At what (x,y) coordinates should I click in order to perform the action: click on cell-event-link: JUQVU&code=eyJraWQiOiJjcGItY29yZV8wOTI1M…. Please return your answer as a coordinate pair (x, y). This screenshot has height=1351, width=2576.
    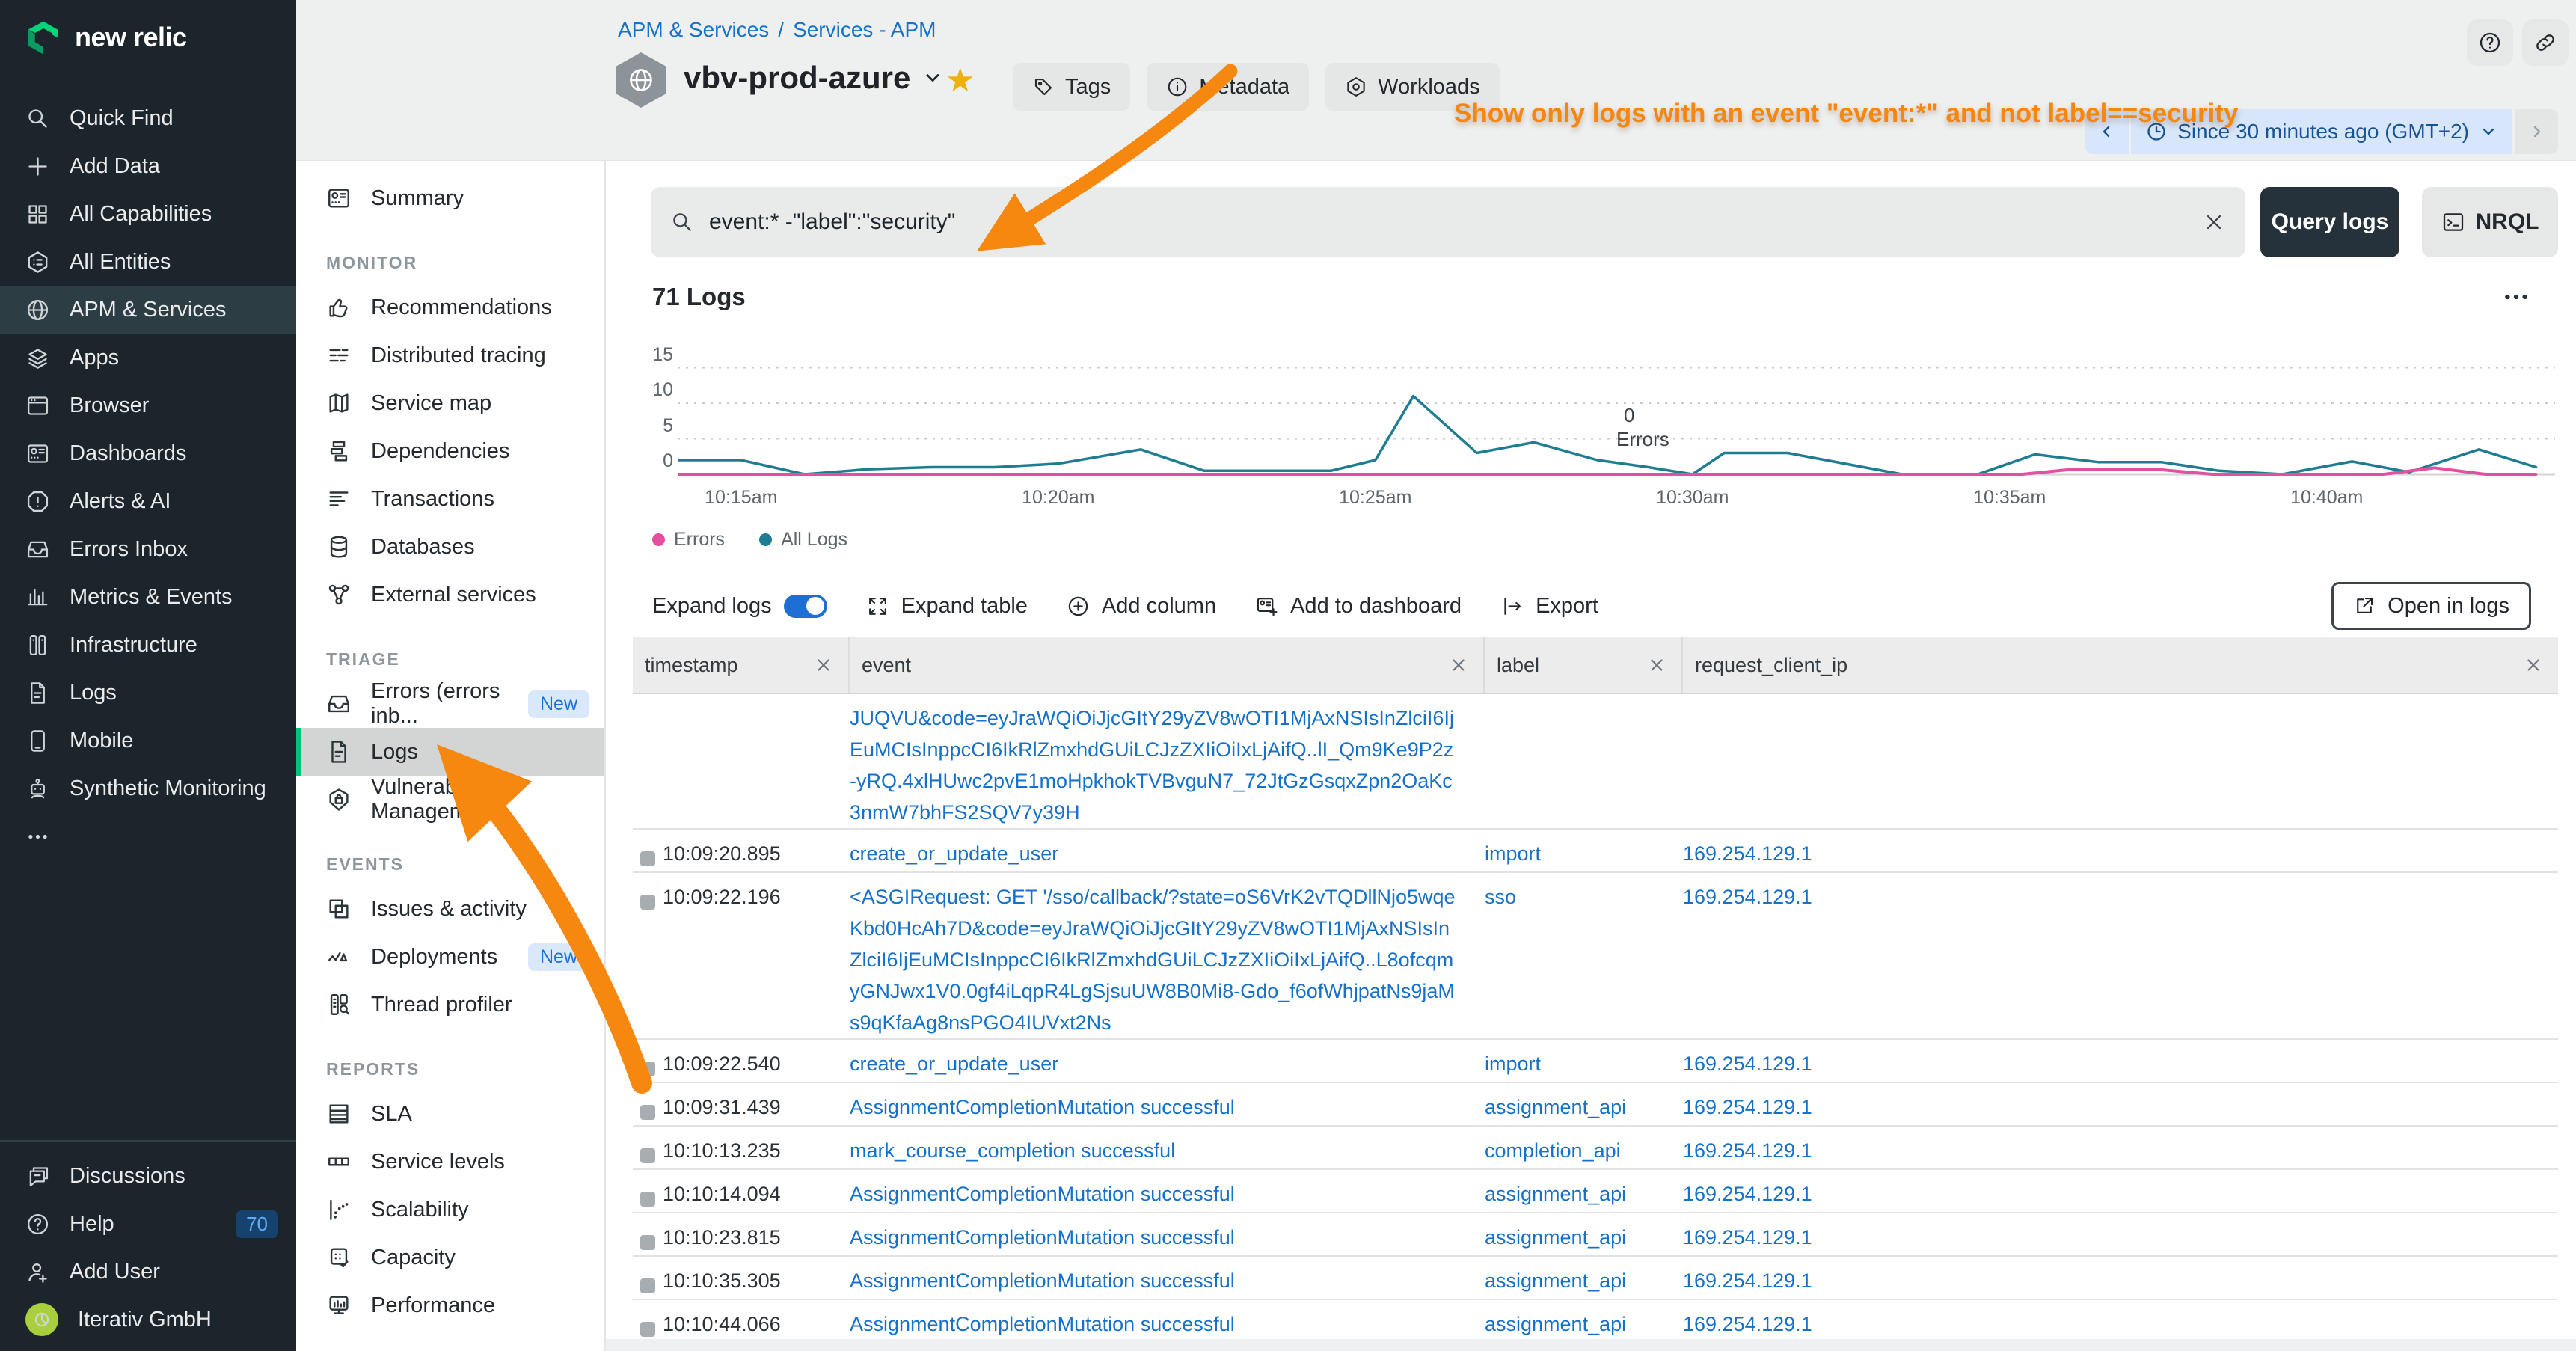
    Looking at the image, I should click on (1152, 765).